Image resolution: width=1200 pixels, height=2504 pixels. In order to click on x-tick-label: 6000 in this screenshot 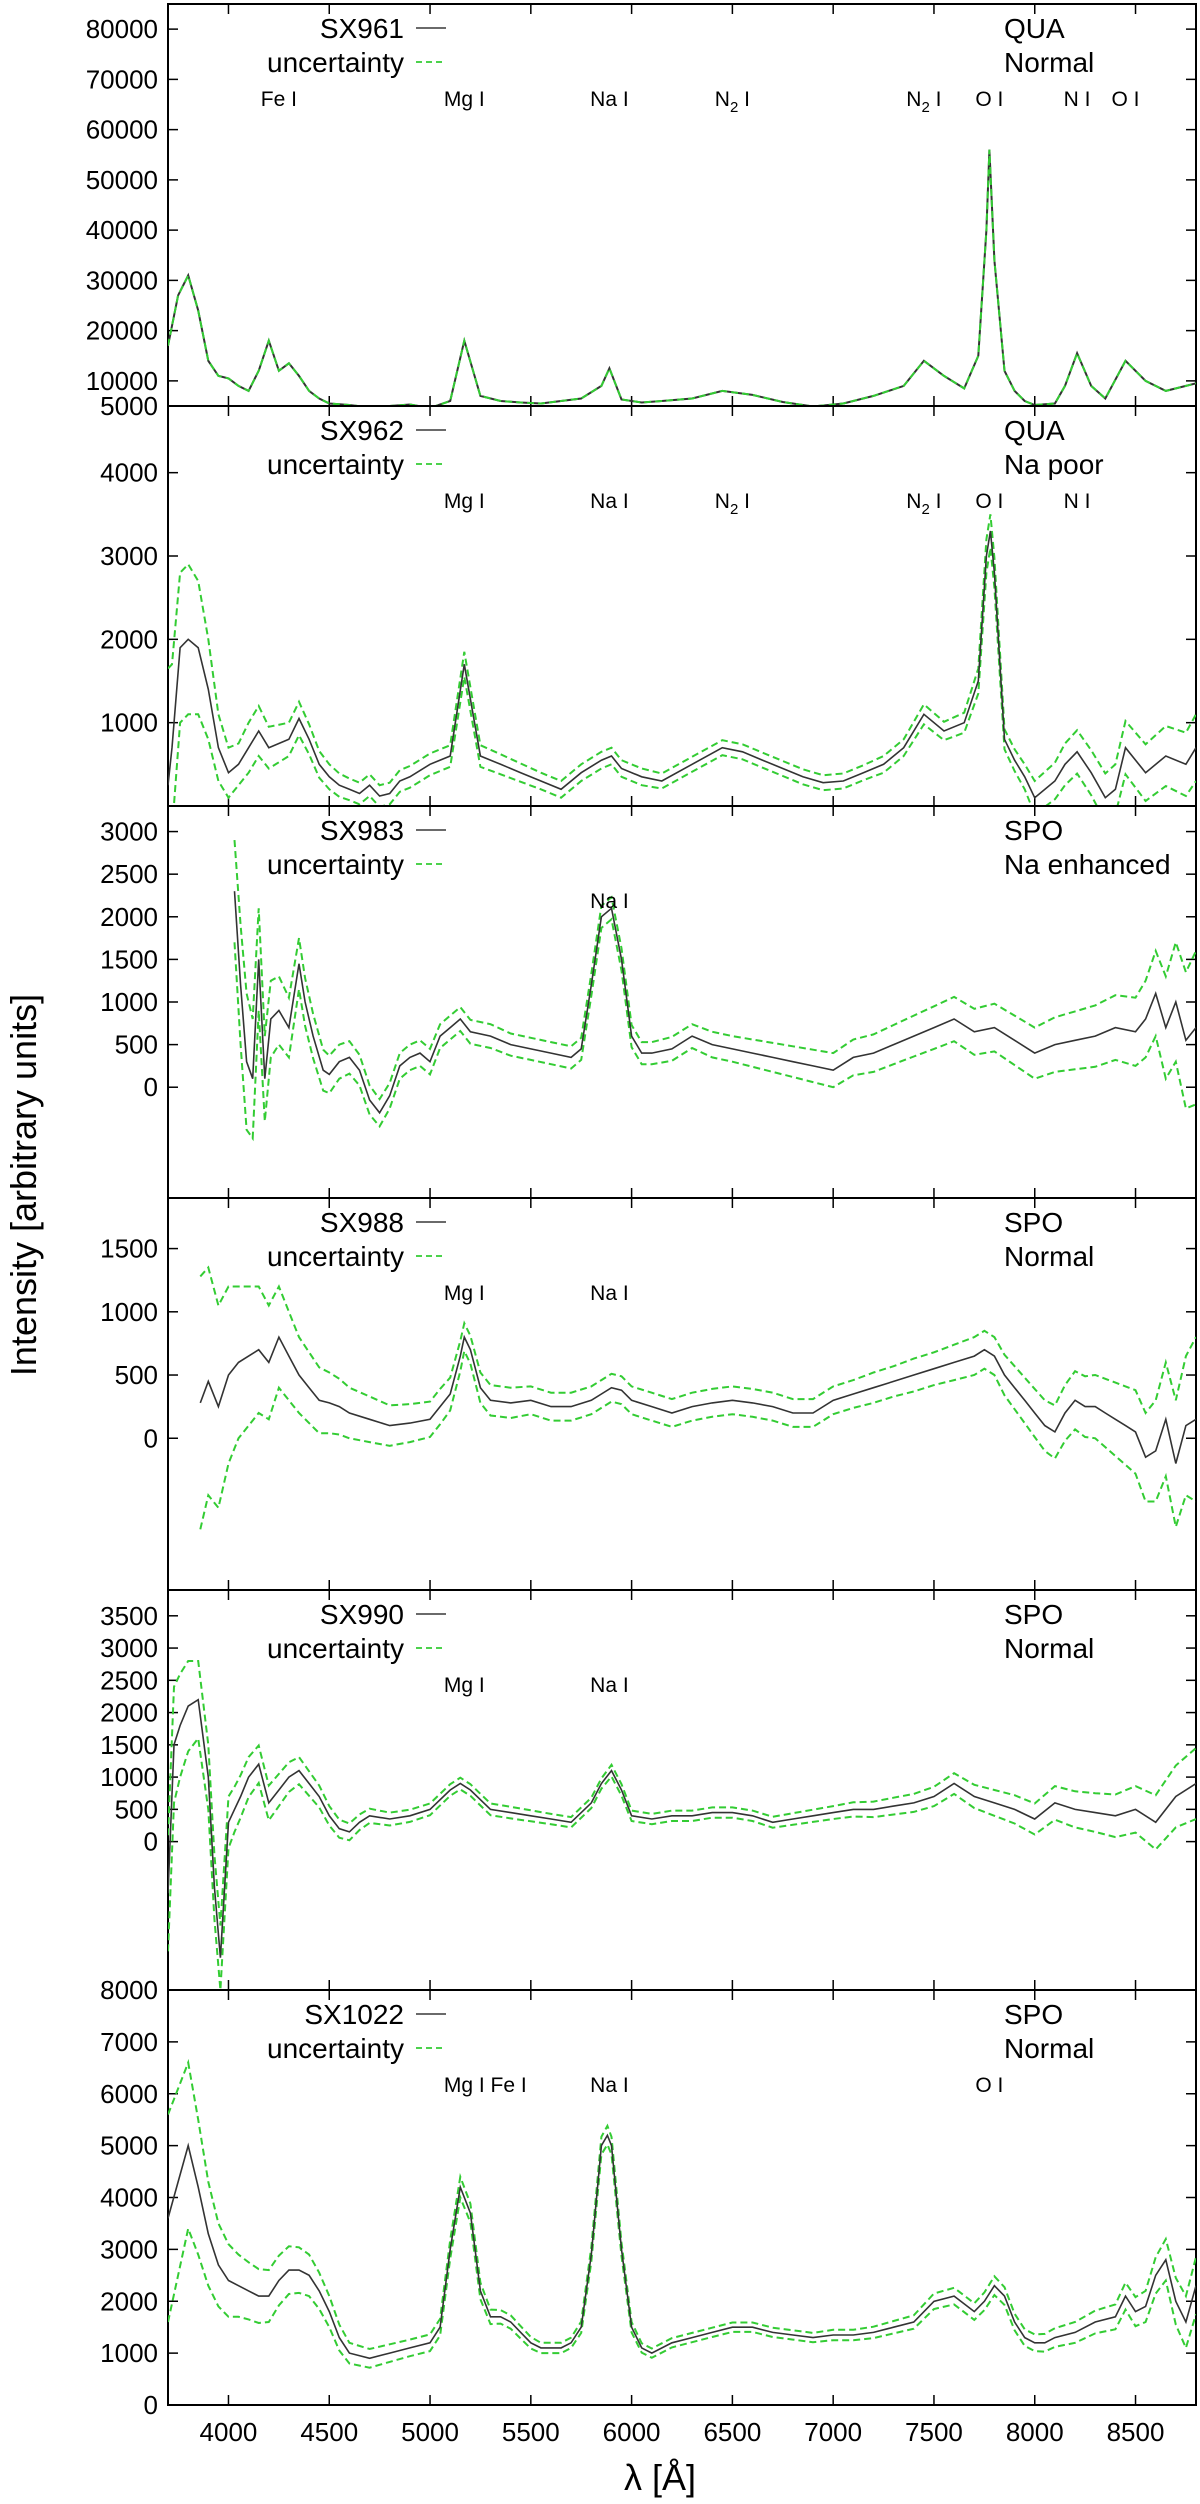, I will do `click(632, 2432)`.